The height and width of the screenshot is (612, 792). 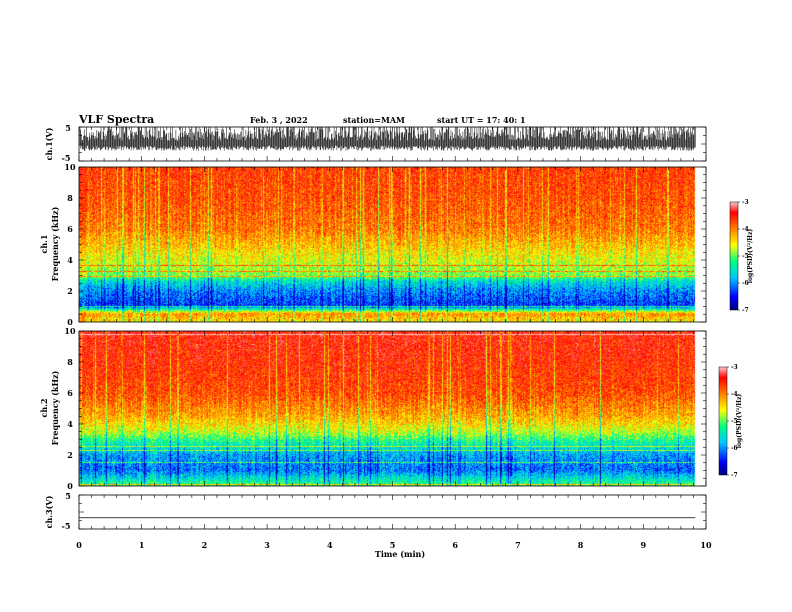 I want to click on ch2-colorbar-scale, so click(x=723, y=421).